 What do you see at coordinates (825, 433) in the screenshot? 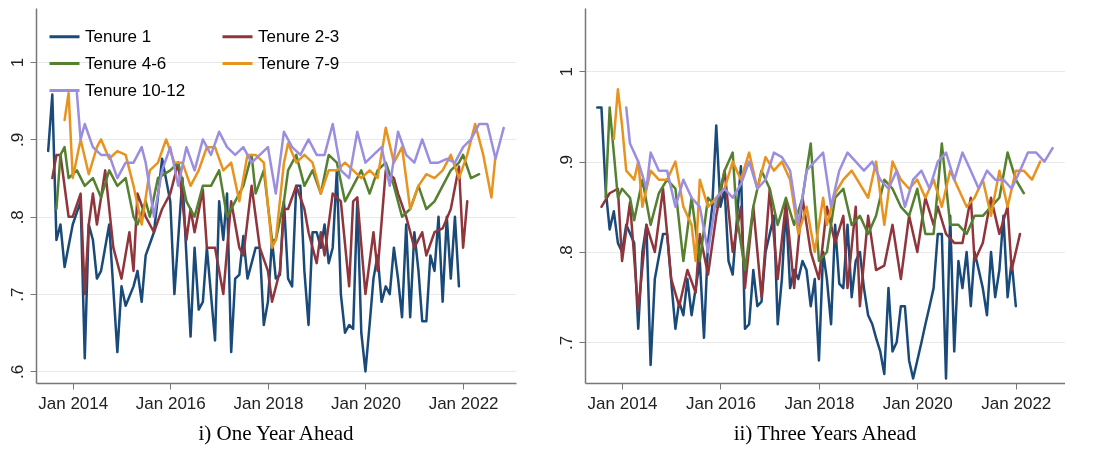
I see `text: ii) Three Years Ahead` at bounding box center [825, 433].